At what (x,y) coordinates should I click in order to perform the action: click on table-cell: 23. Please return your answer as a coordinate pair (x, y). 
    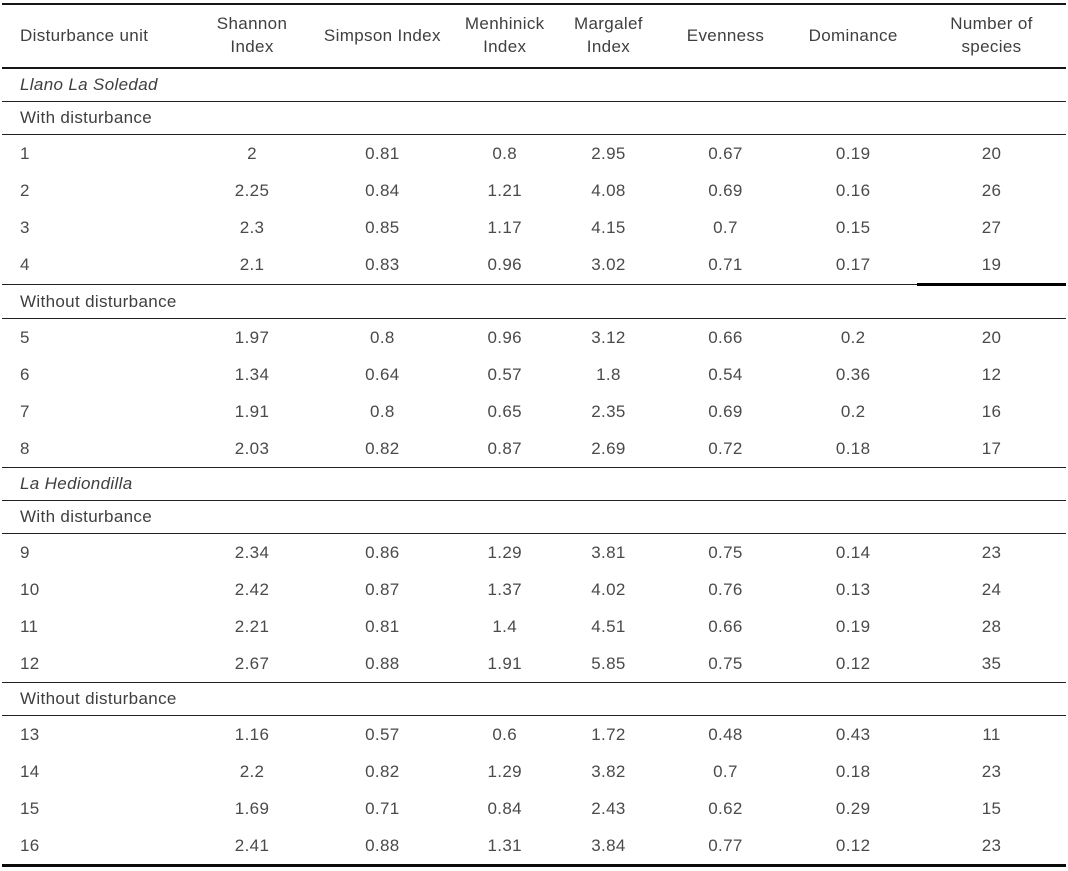
    Looking at the image, I should click on (991, 552).